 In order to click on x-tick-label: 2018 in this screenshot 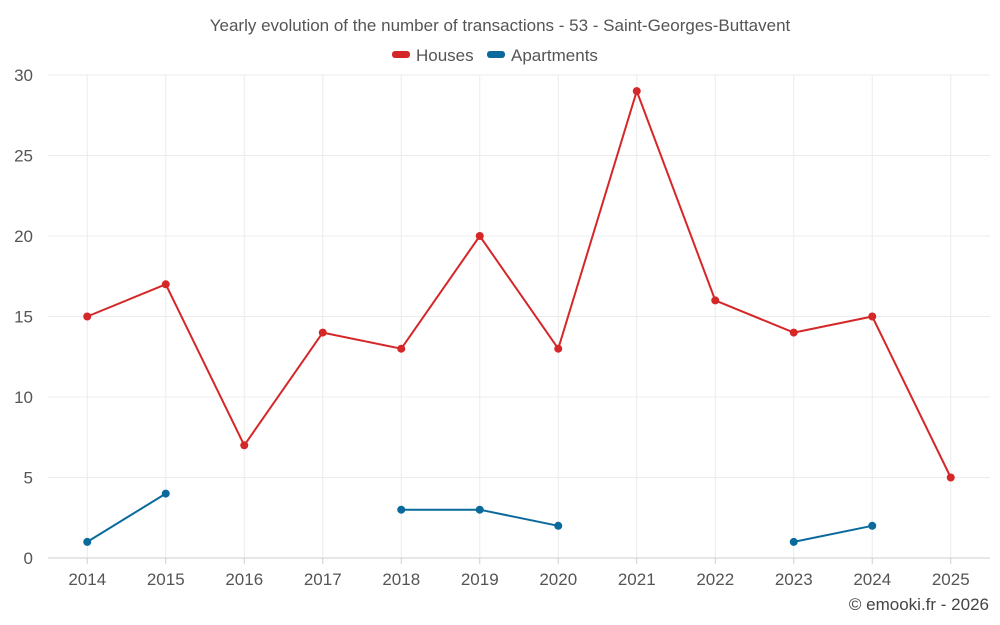, I will do `click(401, 579)`.